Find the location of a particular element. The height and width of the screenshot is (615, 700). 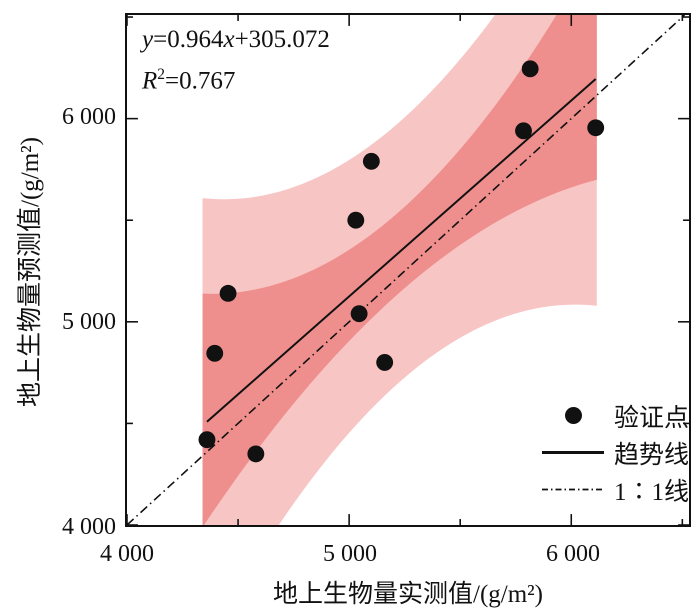

x-tick-label-6000: 6 000 is located at coordinates (573, 554).